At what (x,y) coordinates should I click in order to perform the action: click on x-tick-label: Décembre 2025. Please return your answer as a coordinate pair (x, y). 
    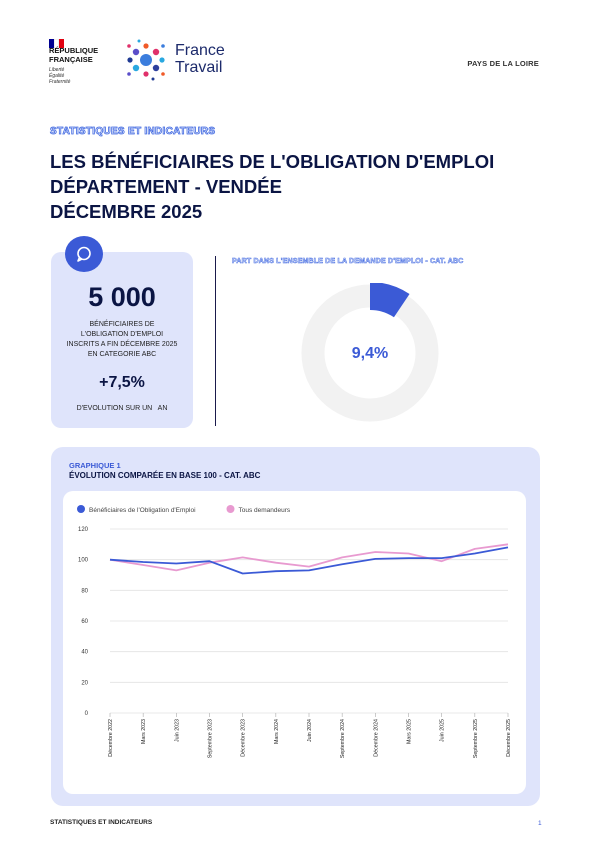
    Looking at the image, I should click on (509, 738).